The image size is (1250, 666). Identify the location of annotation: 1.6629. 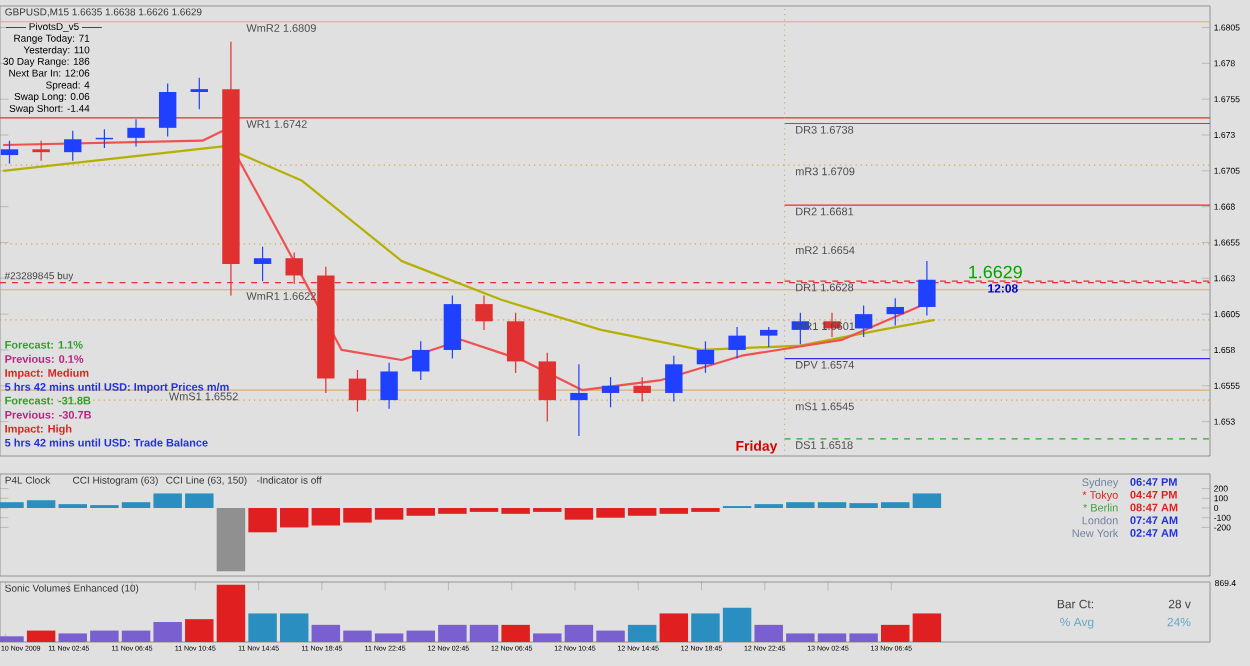
(995, 272).